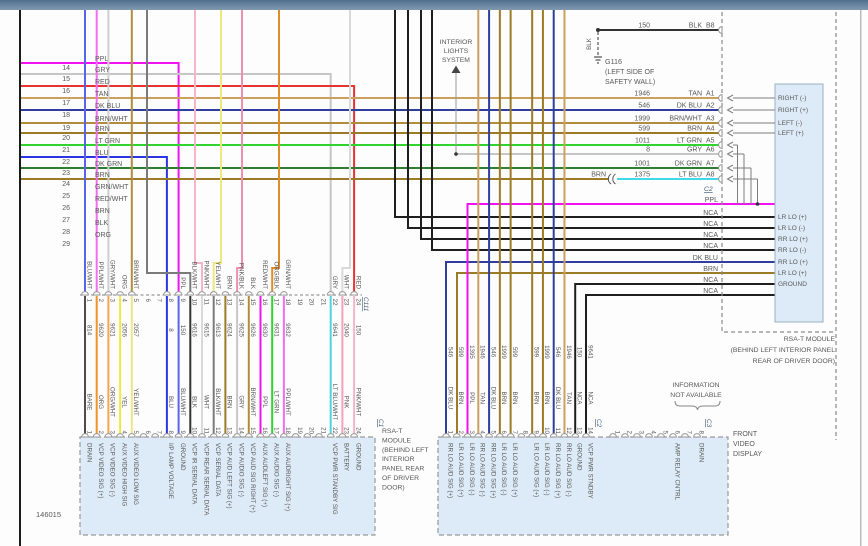 This screenshot has width=868, height=546. Describe the element at coordinates (449, 352) in the screenshot. I see `label: 546` at that location.